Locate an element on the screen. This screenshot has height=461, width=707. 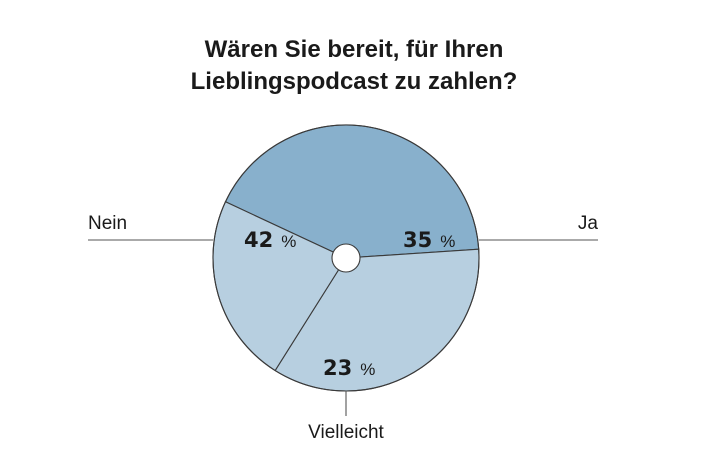
donut-hole is located at coordinates (346, 258).